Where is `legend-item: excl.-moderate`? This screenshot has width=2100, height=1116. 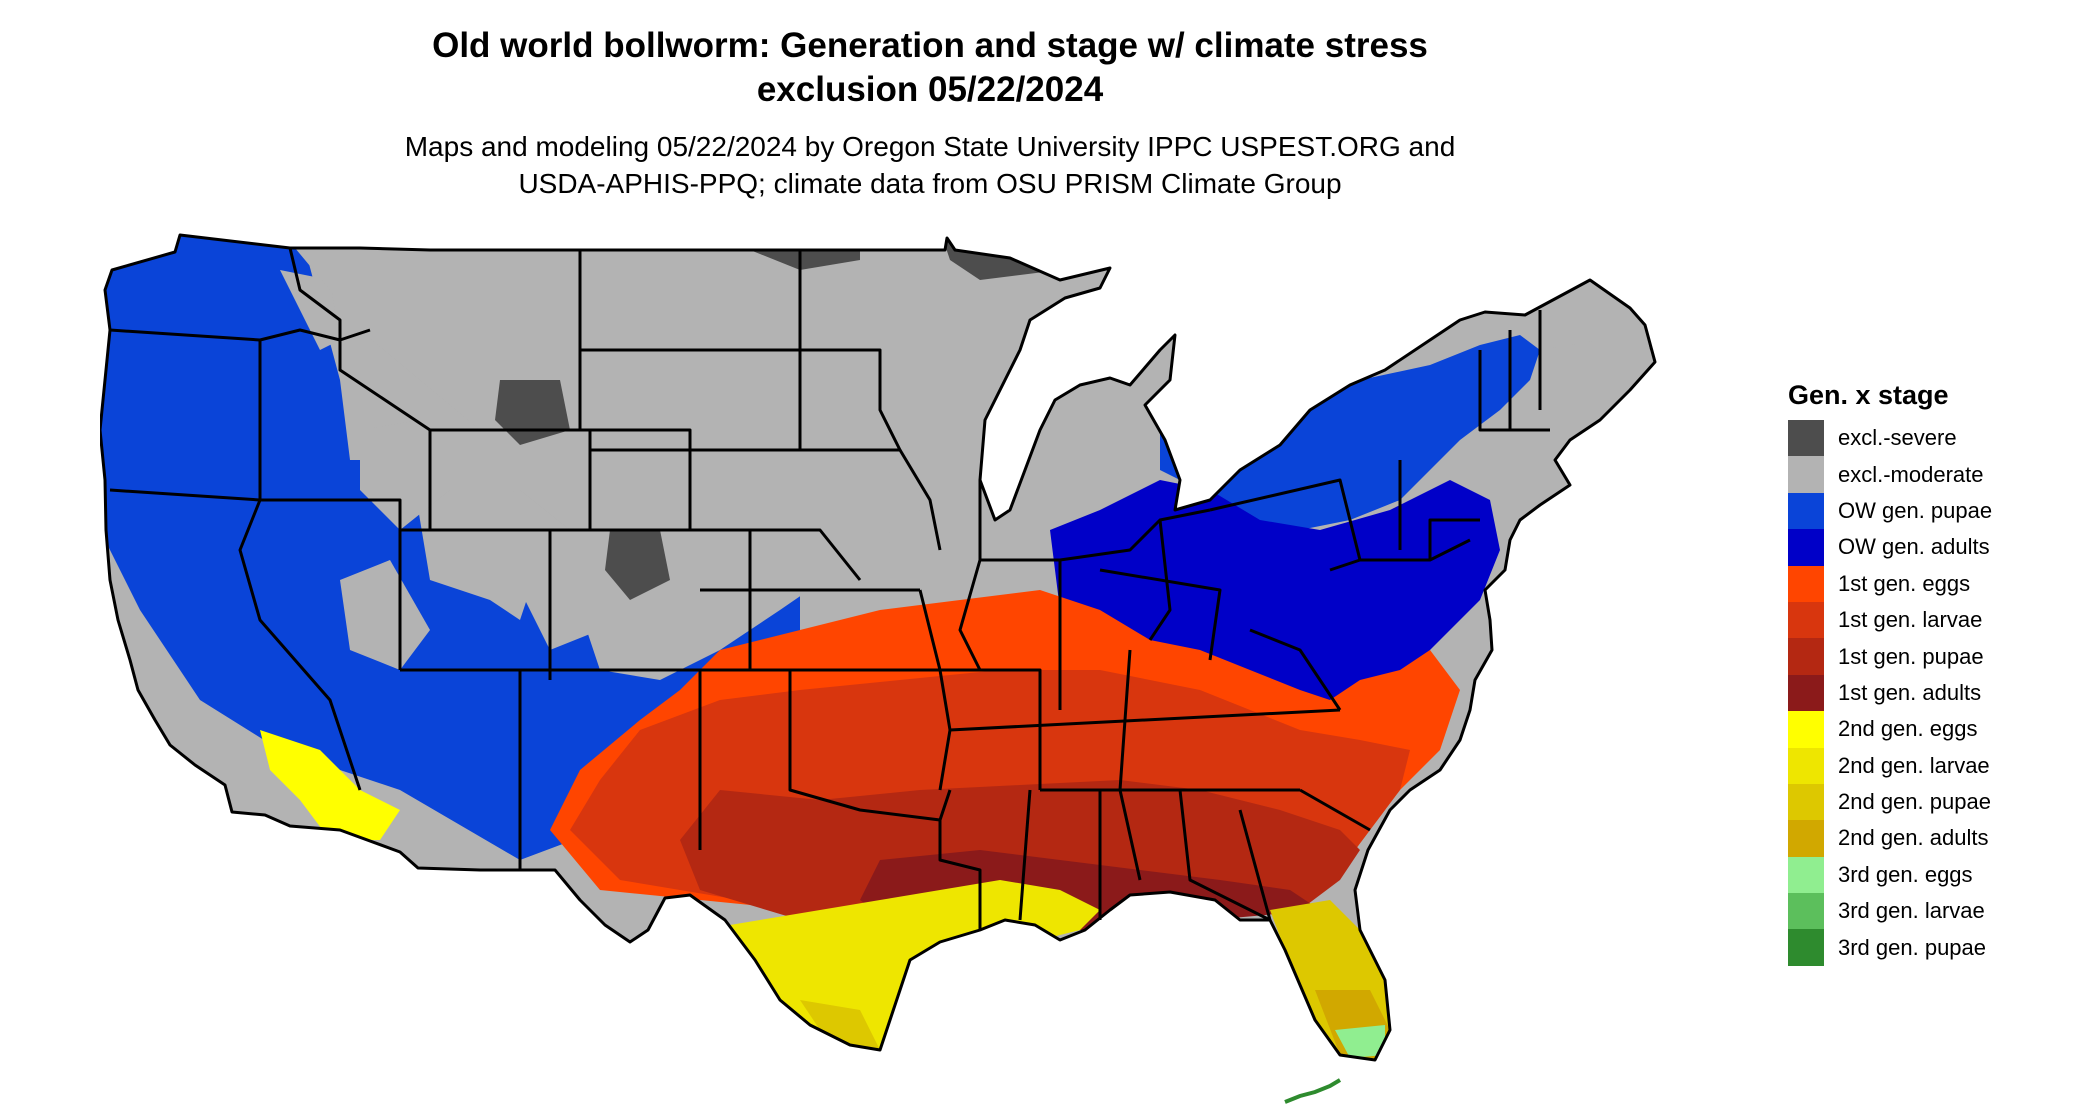
legend-item: excl.-moderate is located at coordinates (1890, 474).